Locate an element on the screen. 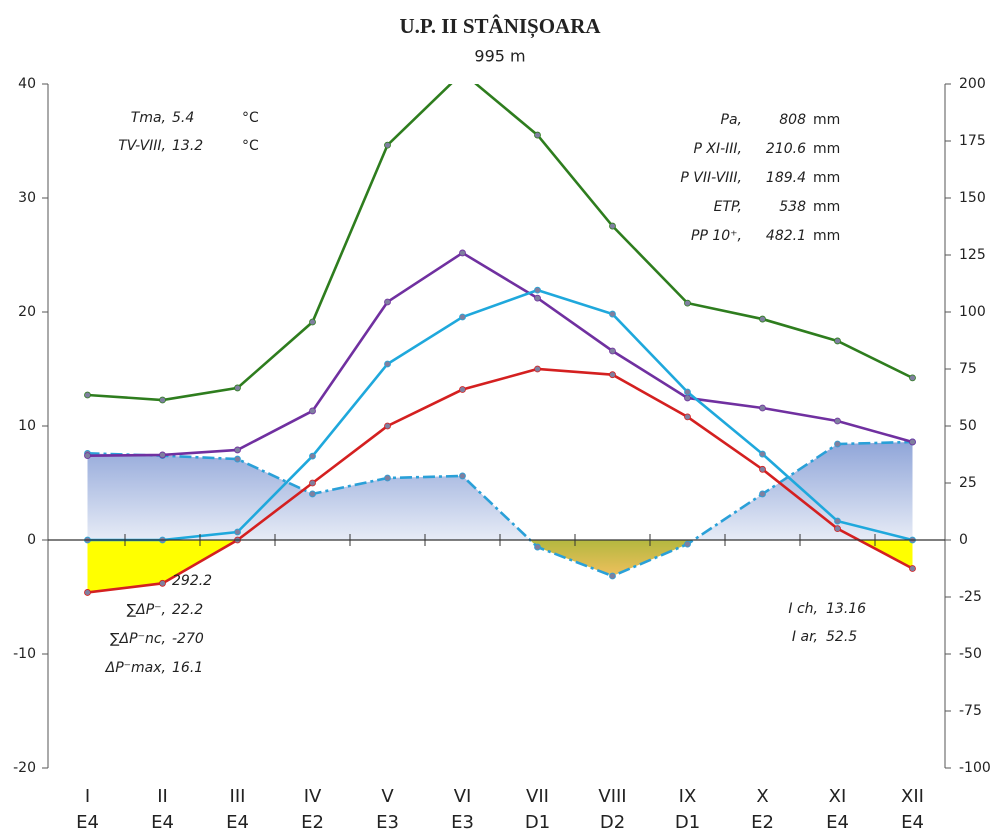 The width and height of the screenshot is (1001, 838). annotation-label: ∑ΔP⁻, is located at coordinates (146, 610).